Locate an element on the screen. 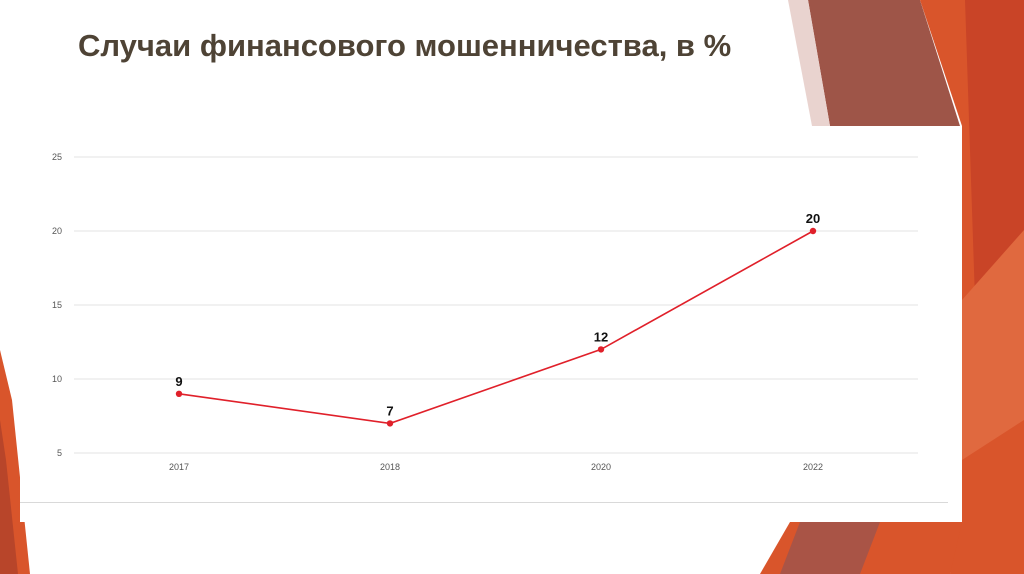  y-tick-label-25: 25 is located at coordinates (57, 157).